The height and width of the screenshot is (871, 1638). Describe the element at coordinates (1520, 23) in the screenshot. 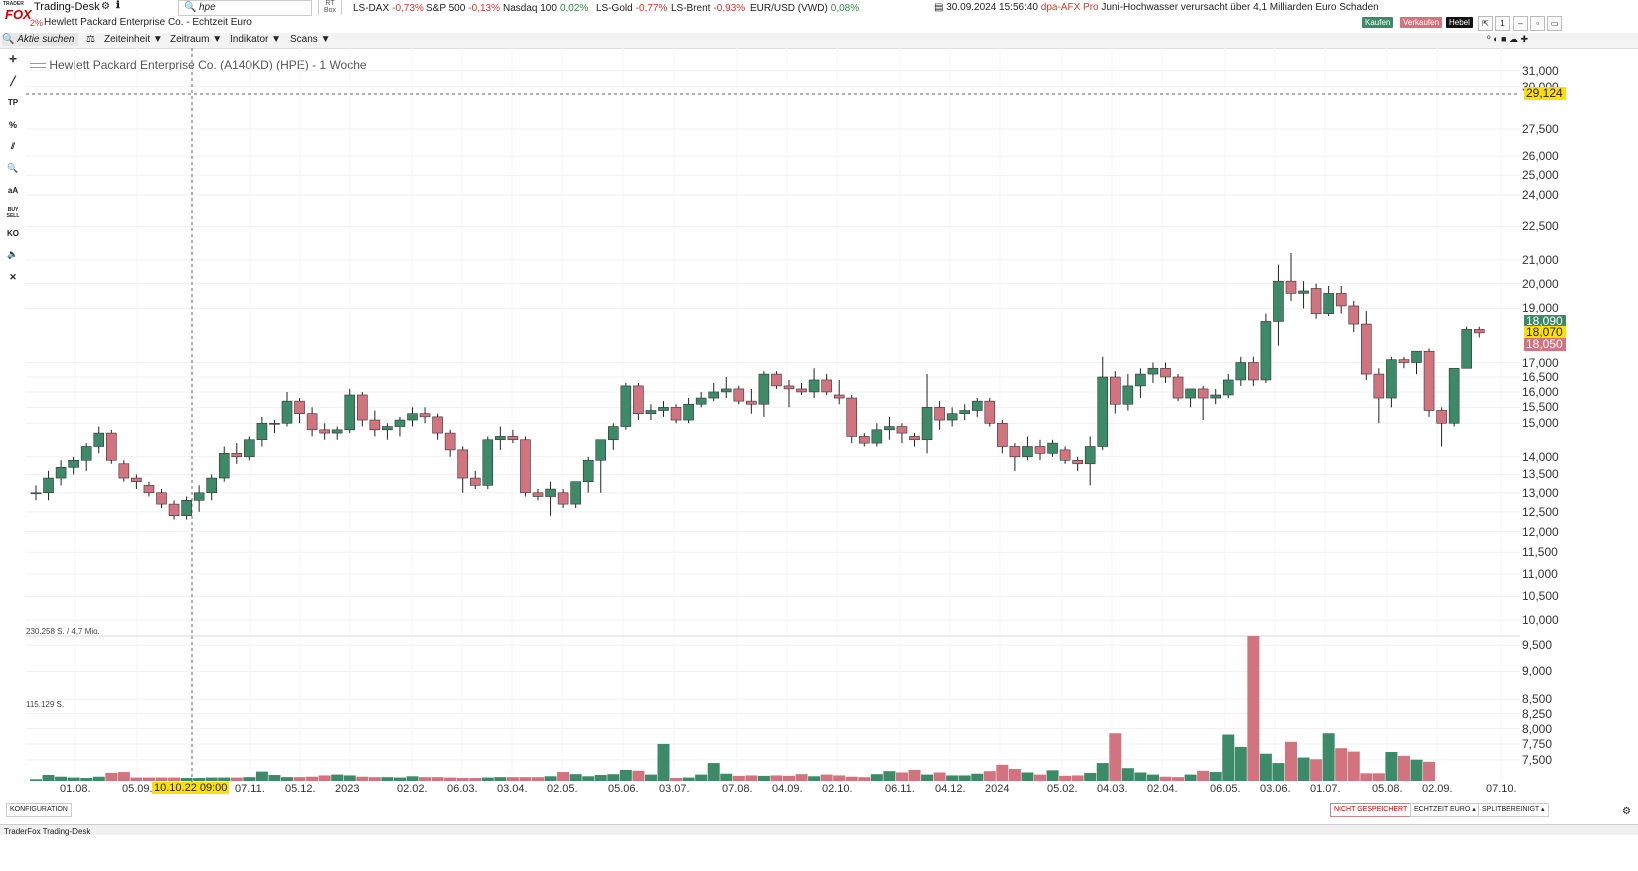

I see `minimize-icon: –` at that location.